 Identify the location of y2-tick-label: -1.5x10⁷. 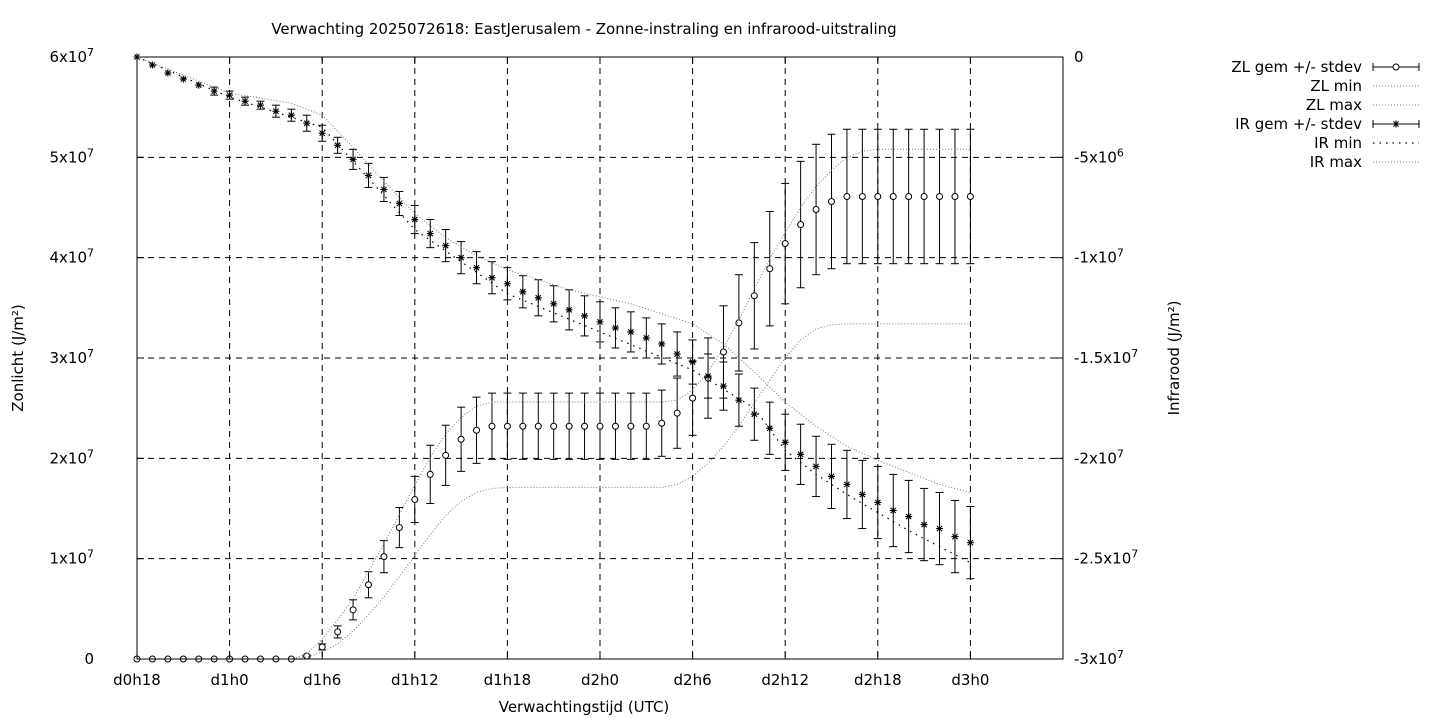
(1106, 357).